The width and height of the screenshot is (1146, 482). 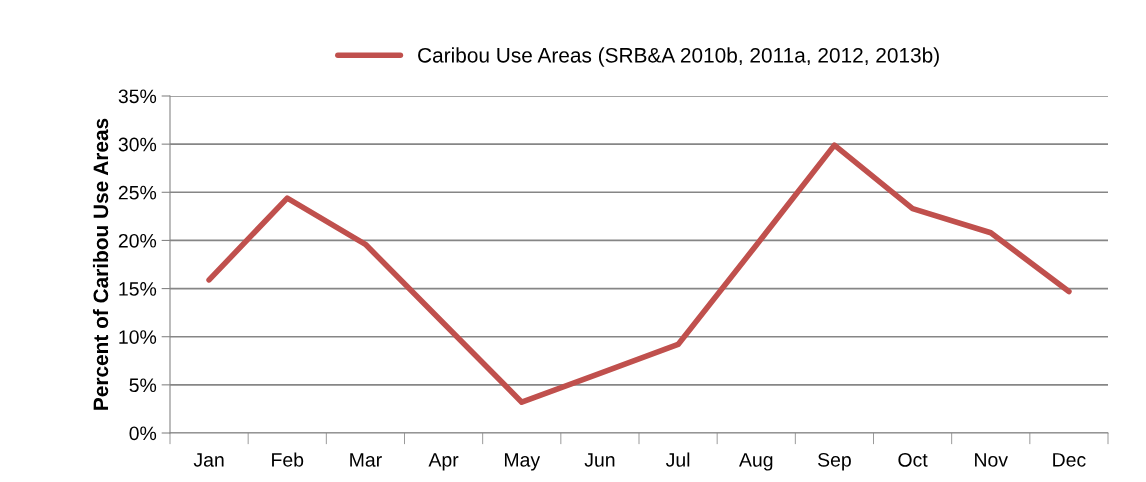 What do you see at coordinates (137, 96) in the screenshot?
I see `y-tick-label: 35%` at bounding box center [137, 96].